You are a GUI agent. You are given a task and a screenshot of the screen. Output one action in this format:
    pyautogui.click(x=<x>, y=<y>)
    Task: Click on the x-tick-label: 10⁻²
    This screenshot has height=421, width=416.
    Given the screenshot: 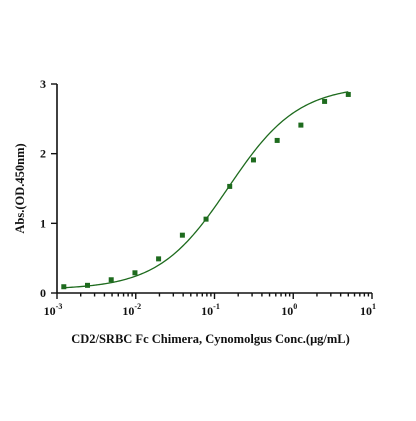 What is the action you would take?
    pyautogui.click(x=131, y=310)
    